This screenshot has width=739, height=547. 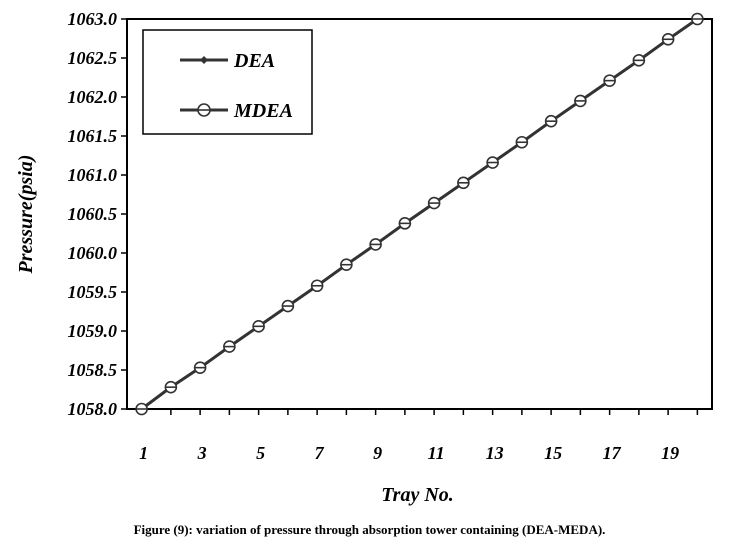 I want to click on y-tick-label: 1059.5, so click(x=93, y=292).